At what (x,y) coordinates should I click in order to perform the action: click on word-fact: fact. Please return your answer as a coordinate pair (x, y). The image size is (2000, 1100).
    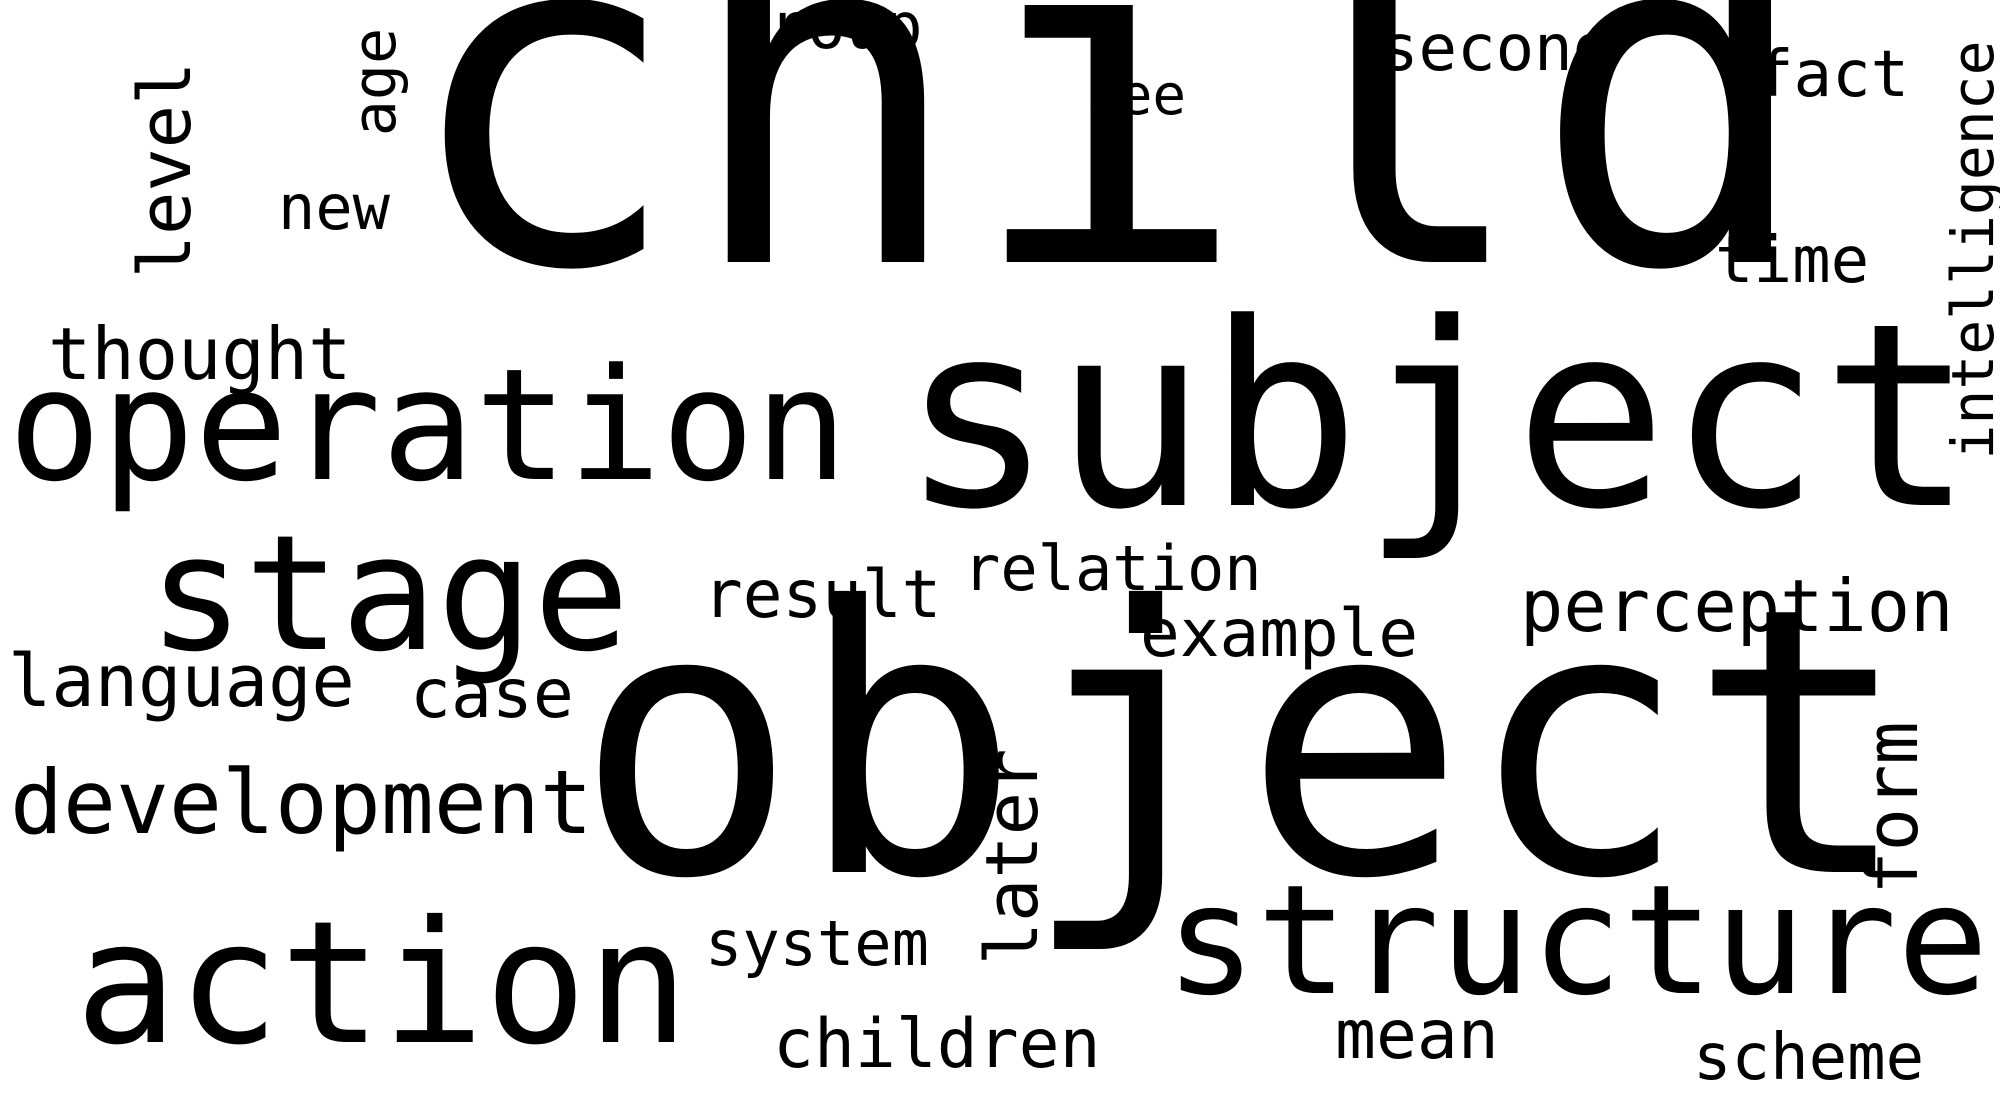
    Looking at the image, I should click on (1832, 75).